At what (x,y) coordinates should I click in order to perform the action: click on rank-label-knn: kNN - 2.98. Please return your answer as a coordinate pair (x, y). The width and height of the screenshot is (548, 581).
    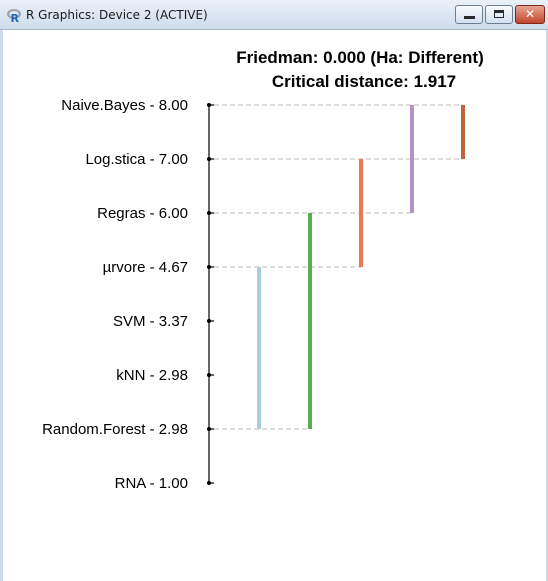
    Looking at the image, I should click on (152, 375).